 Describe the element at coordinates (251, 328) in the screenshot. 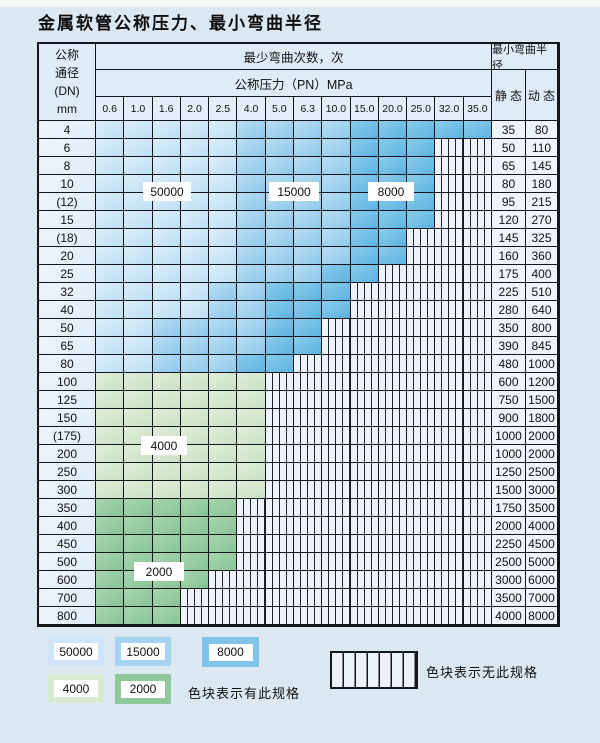

I see `spec-cell-dn50-pn4.0` at that location.